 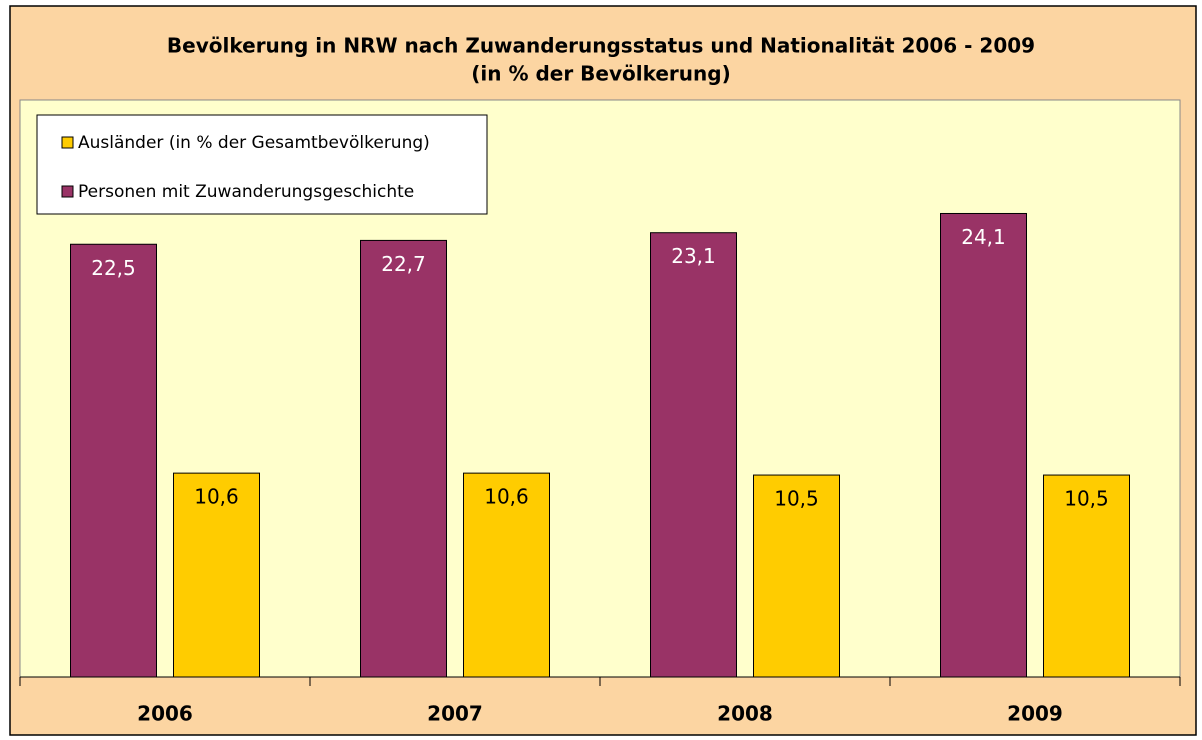 What do you see at coordinates (165, 714) in the screenshot?
I see `x-tick-label: 2006` at bounding box center [165, 714].